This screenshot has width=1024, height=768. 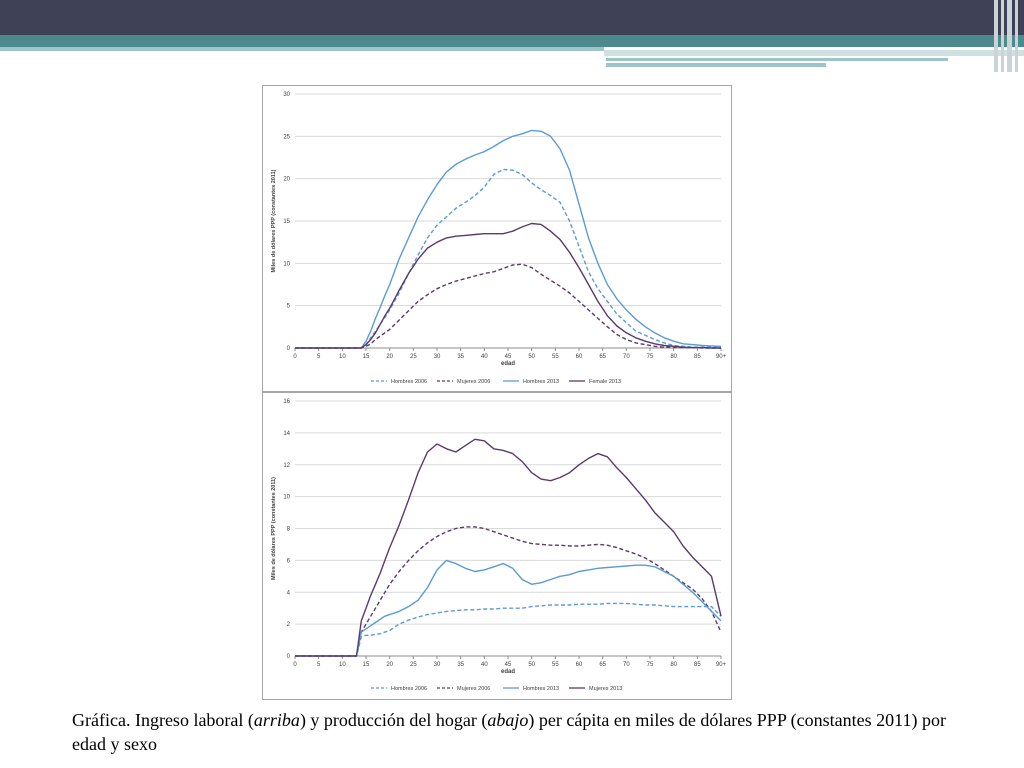 I want to click on y-tick-label: 4, so click(x=289, y=593).